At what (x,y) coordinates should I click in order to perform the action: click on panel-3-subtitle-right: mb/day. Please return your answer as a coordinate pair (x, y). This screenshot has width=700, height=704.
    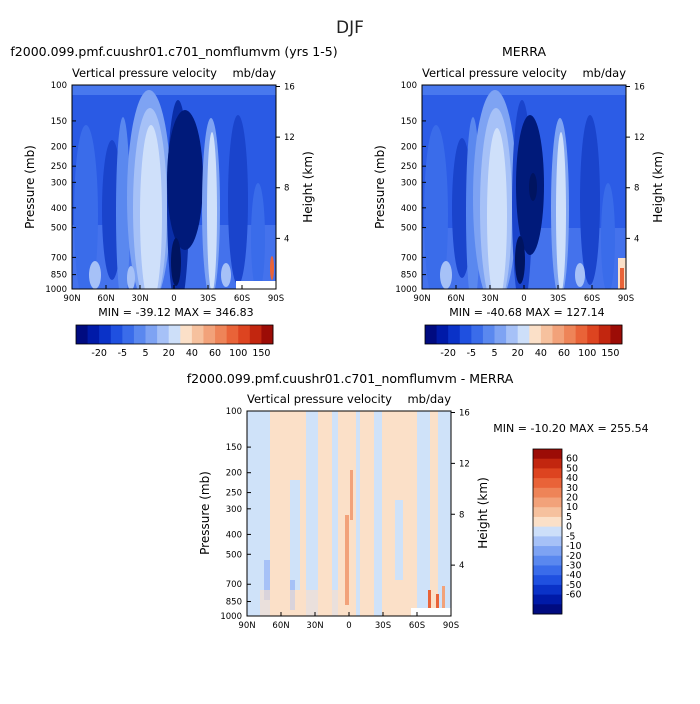
    Looking at the image, I should click on (429, 399).